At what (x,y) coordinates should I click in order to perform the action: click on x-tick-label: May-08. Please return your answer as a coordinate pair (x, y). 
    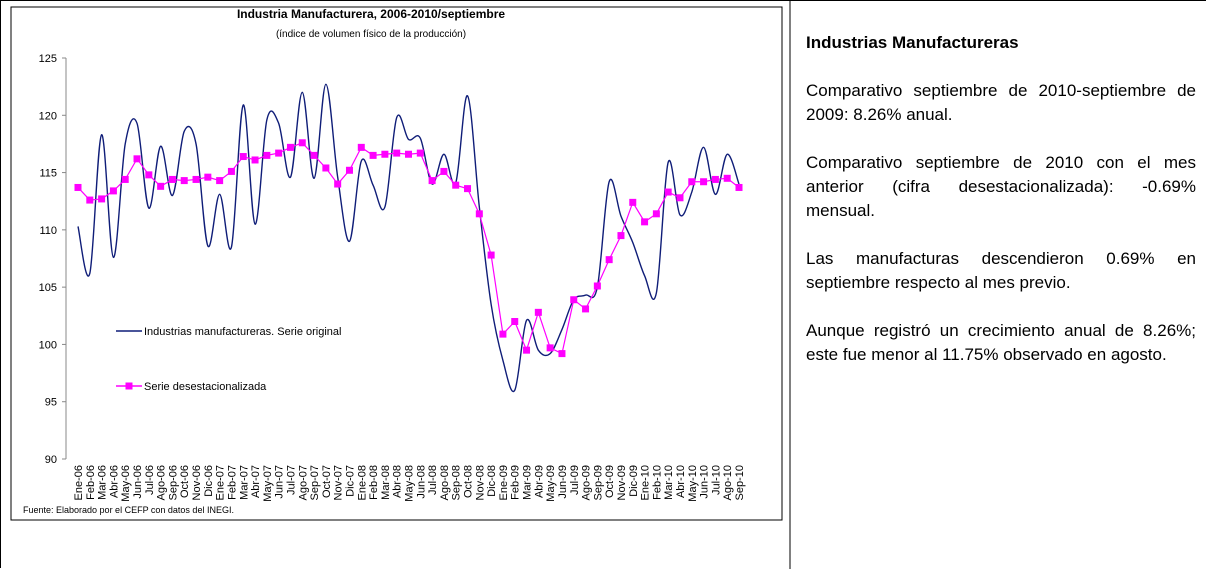
    Looking at the image, I should click on (410, 483).